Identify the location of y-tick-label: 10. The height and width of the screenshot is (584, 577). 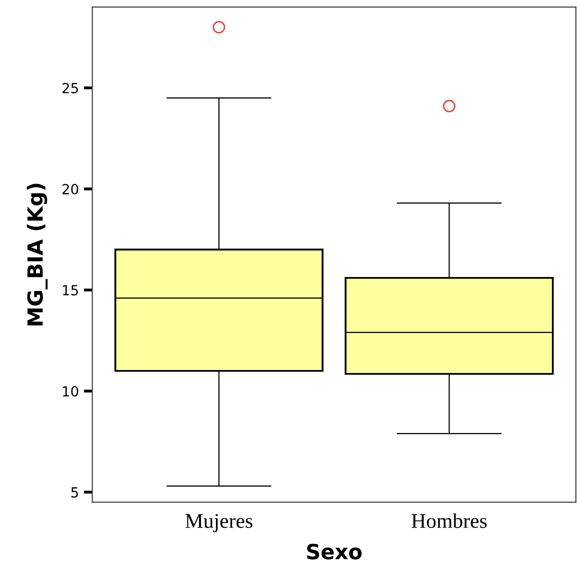
(70, 391).